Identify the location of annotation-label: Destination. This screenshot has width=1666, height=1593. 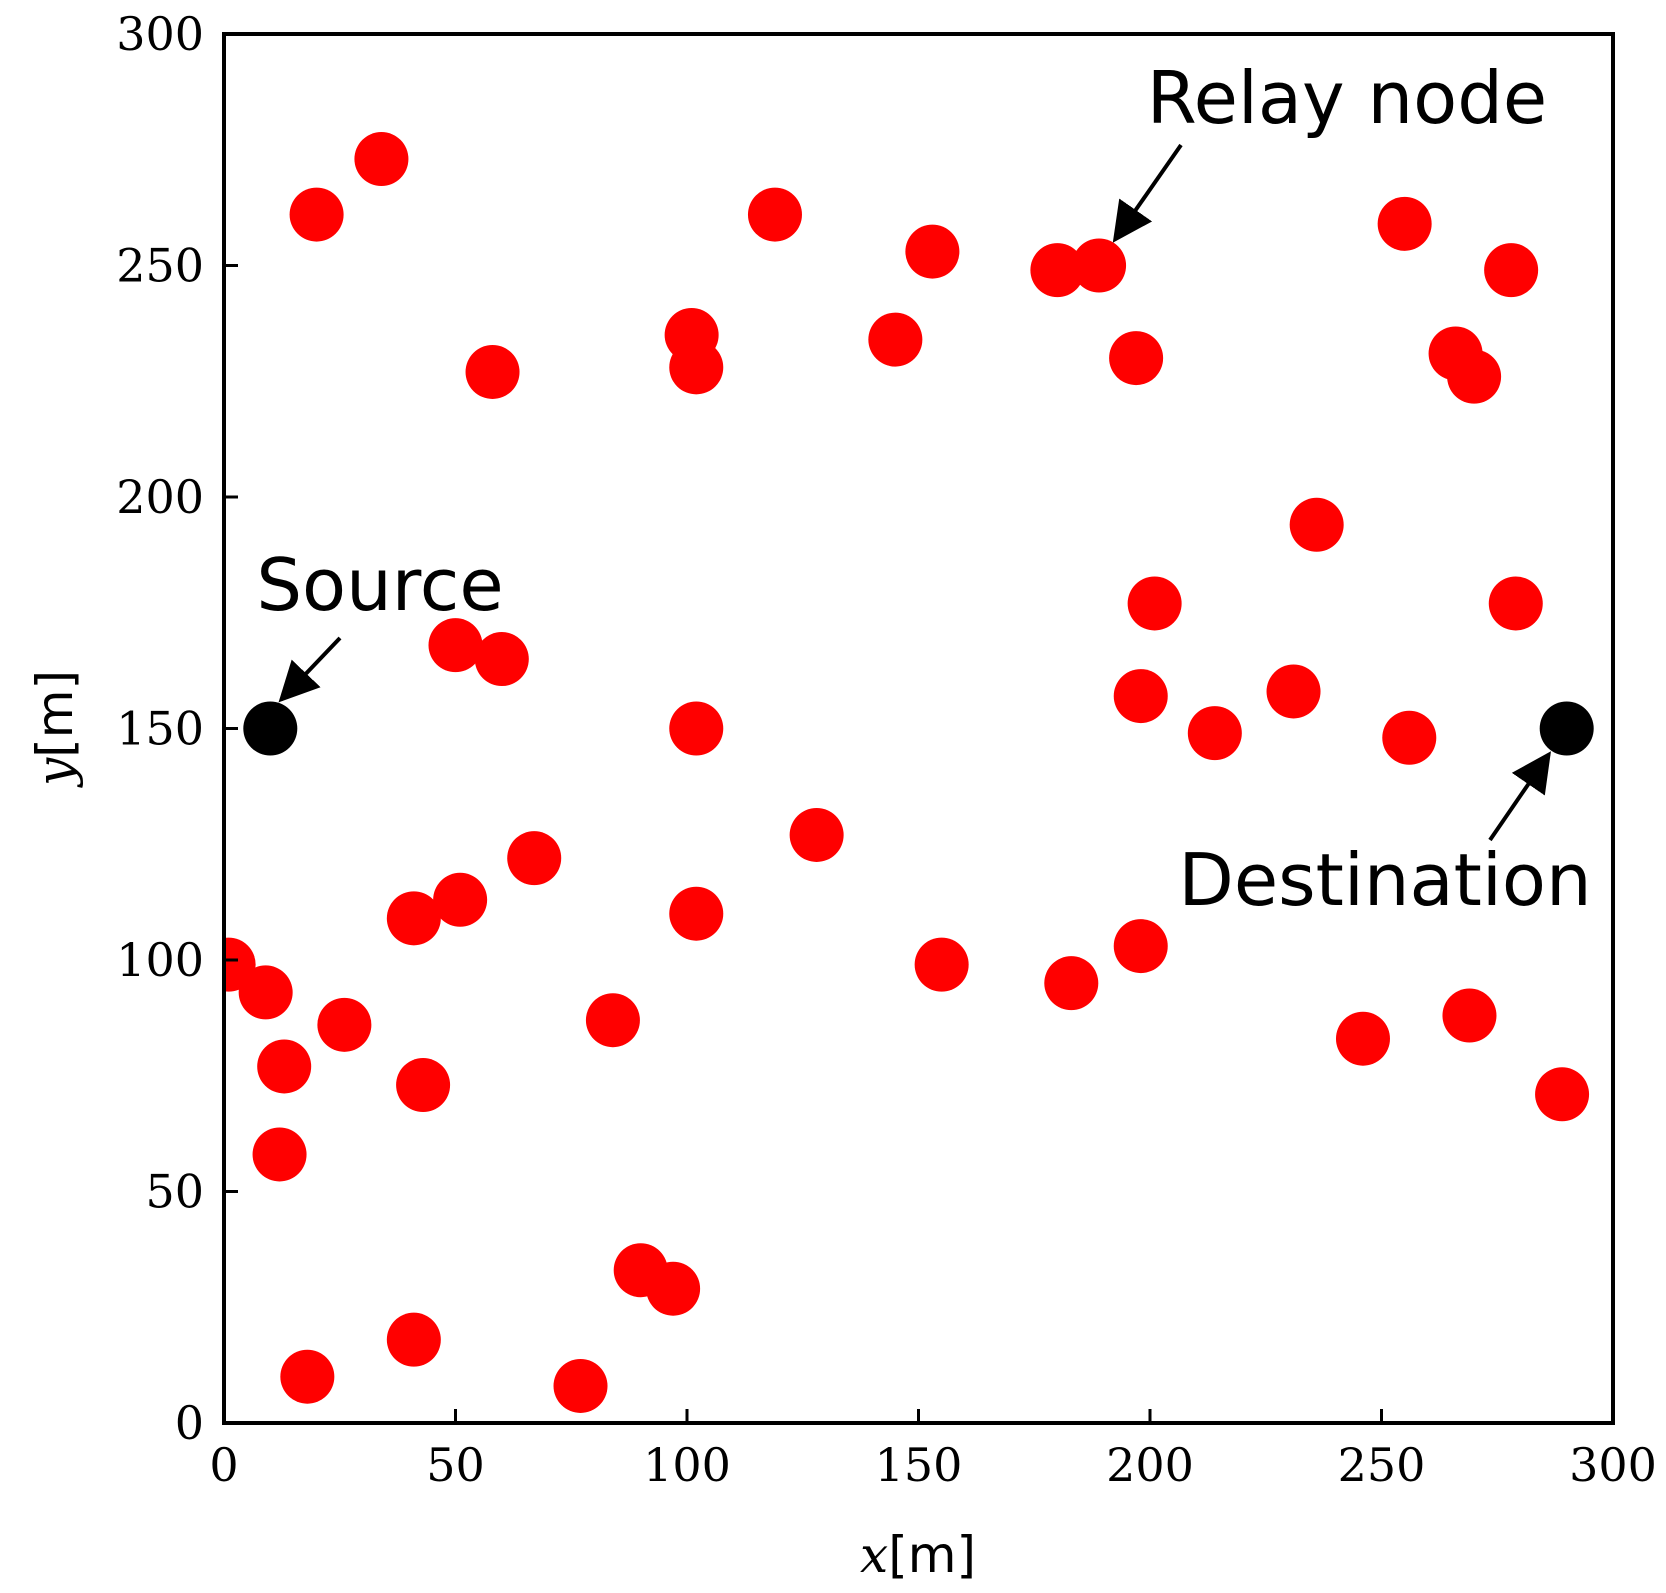
(1384, 880).